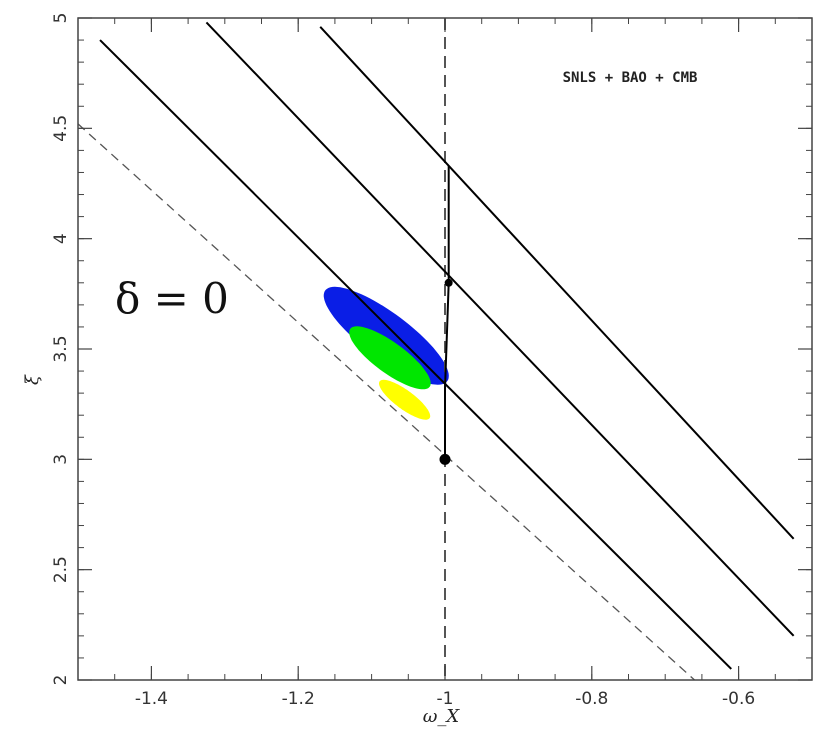 The image size is (830, 750). I want to click on y-tick-label: 4, so click(61, 238).